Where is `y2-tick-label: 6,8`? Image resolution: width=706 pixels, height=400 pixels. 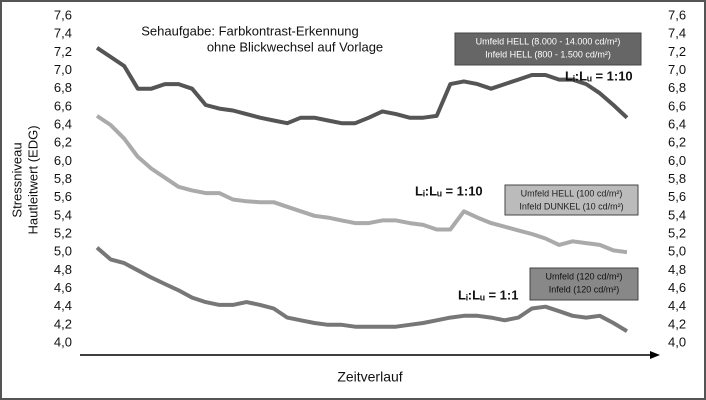
y2-tick-label: 6,8 is located at coordinates (677, 87).